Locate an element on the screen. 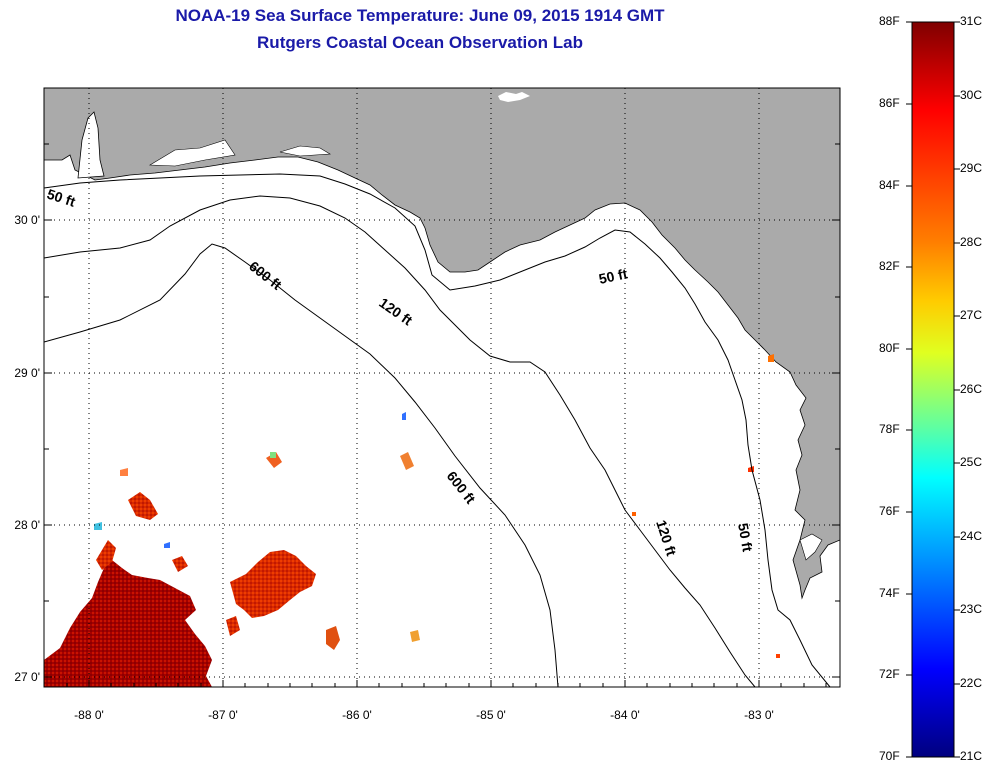 This screenshot has width=992, height=770. lon-label: -86 0' is located at coordinates (357, 715).